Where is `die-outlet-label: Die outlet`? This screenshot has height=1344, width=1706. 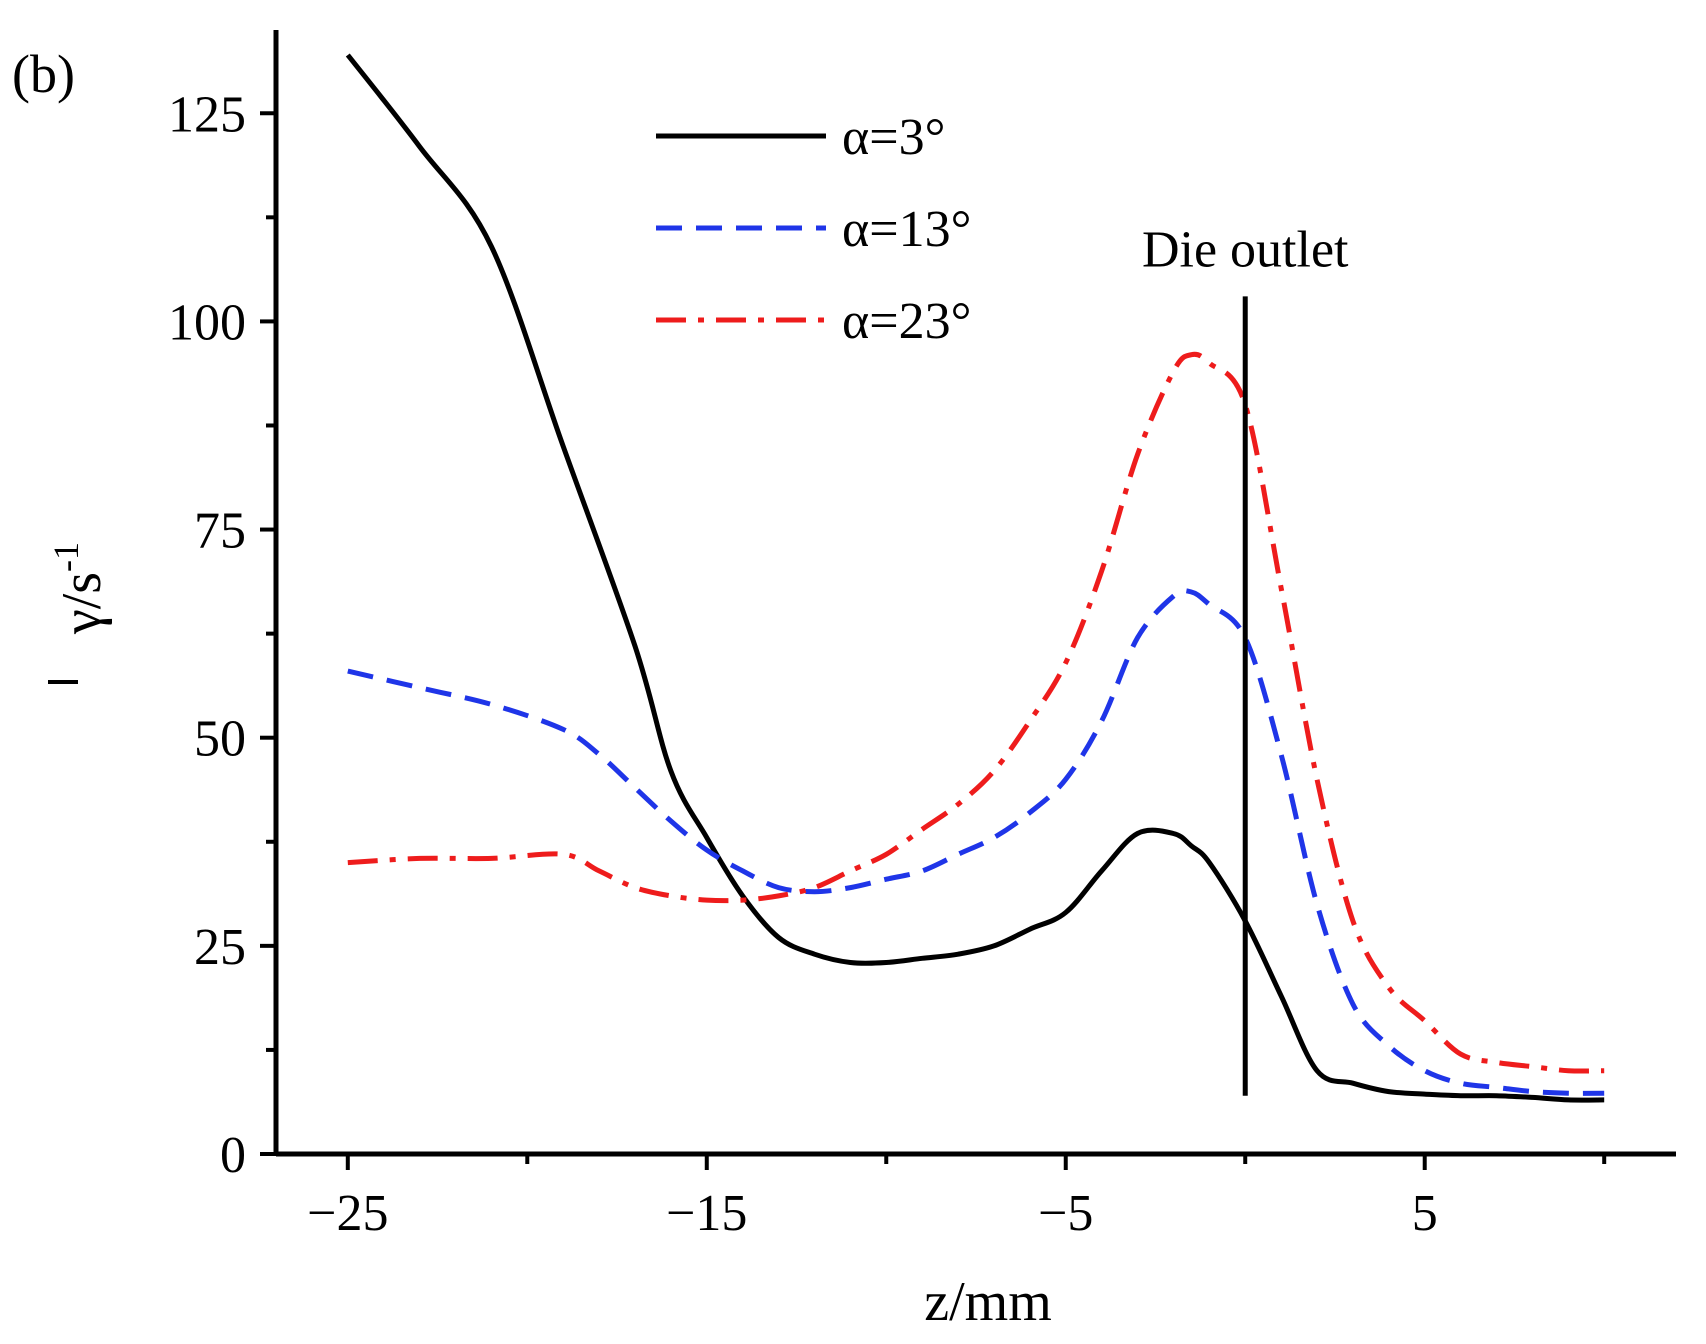
die-outlet-label: Die outlet is located at coordinates (1245, 249).